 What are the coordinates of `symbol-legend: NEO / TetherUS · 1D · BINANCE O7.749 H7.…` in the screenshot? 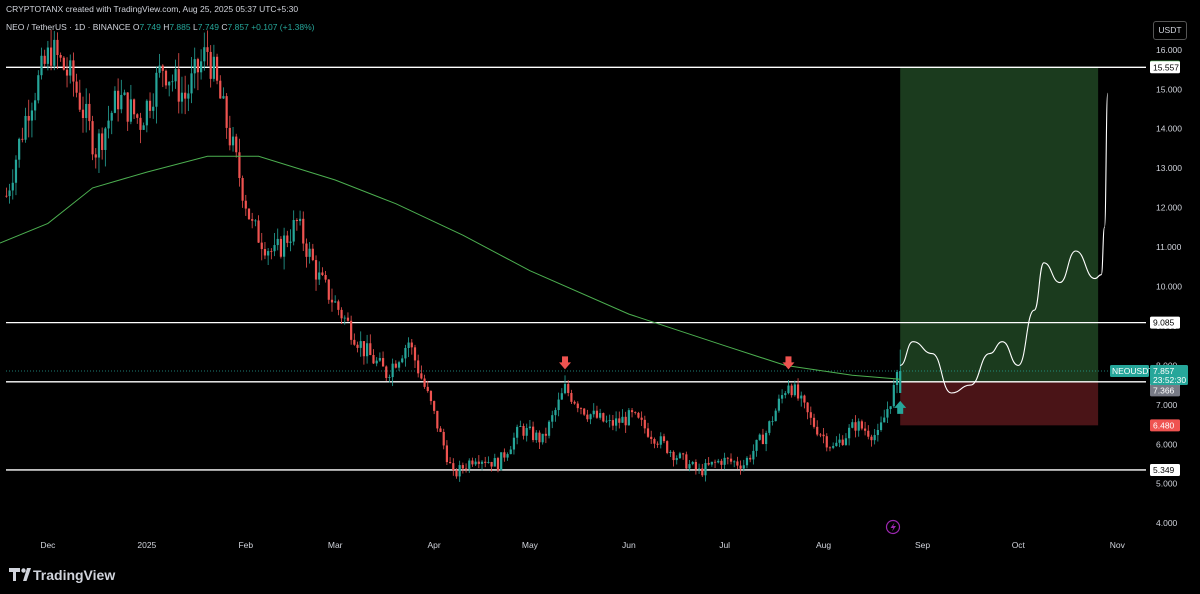 It's located at (160, 27).